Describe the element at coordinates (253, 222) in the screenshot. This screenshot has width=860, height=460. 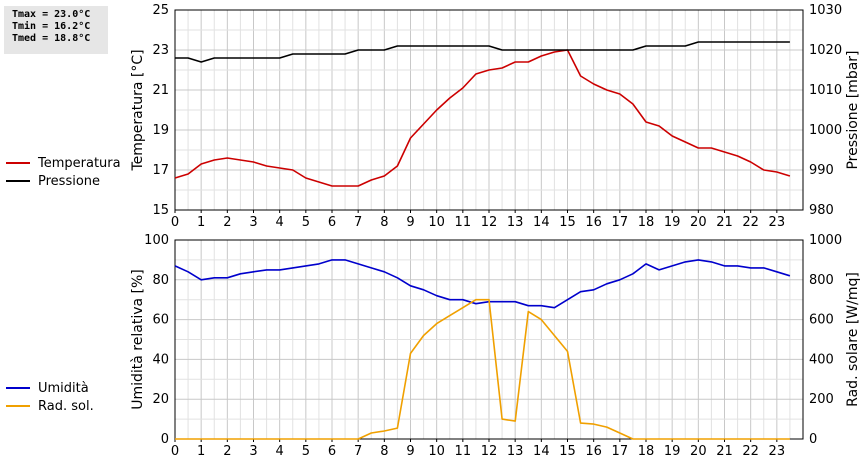
I see `chart1-xtick-label: 3` at that location.